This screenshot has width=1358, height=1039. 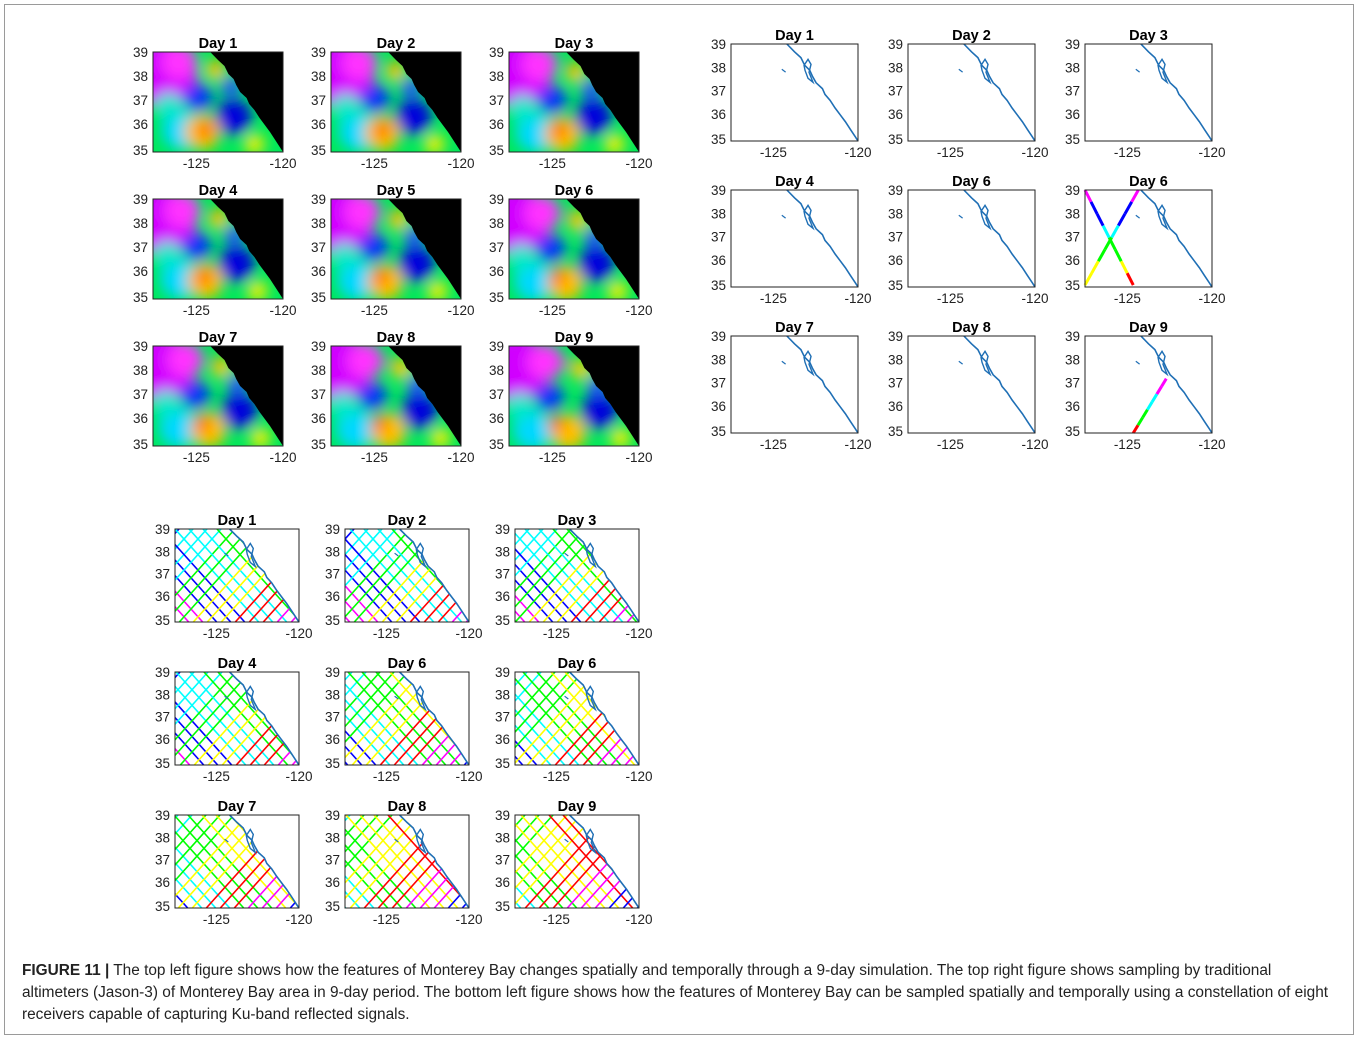 I want to click on subplot: Day 6 39 38 37 36 35 -125 -120, so click(x=571, y=250).